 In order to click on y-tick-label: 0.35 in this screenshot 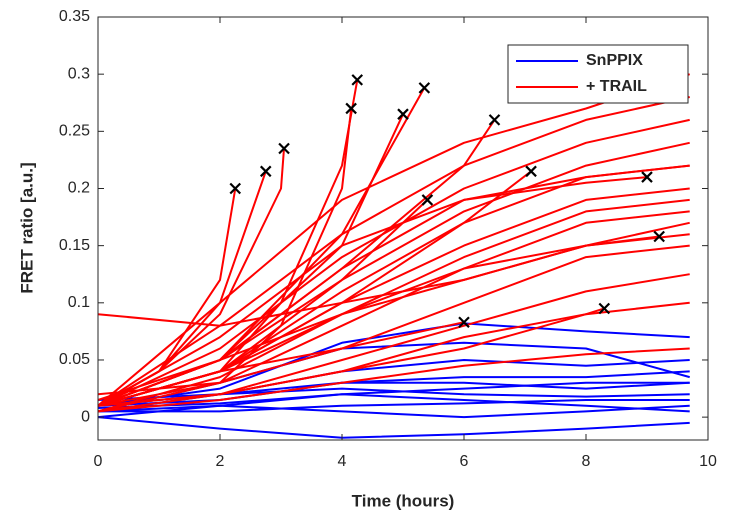, I will do `click(74, 16)`.